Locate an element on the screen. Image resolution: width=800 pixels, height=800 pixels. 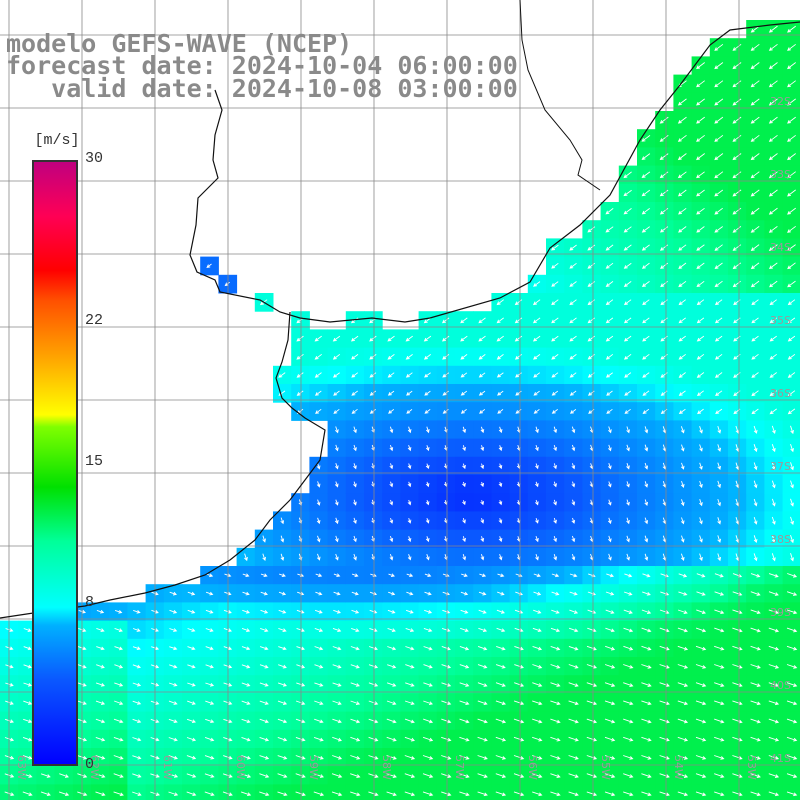
longitude-label: 62W is located at coordinates (94, 767).